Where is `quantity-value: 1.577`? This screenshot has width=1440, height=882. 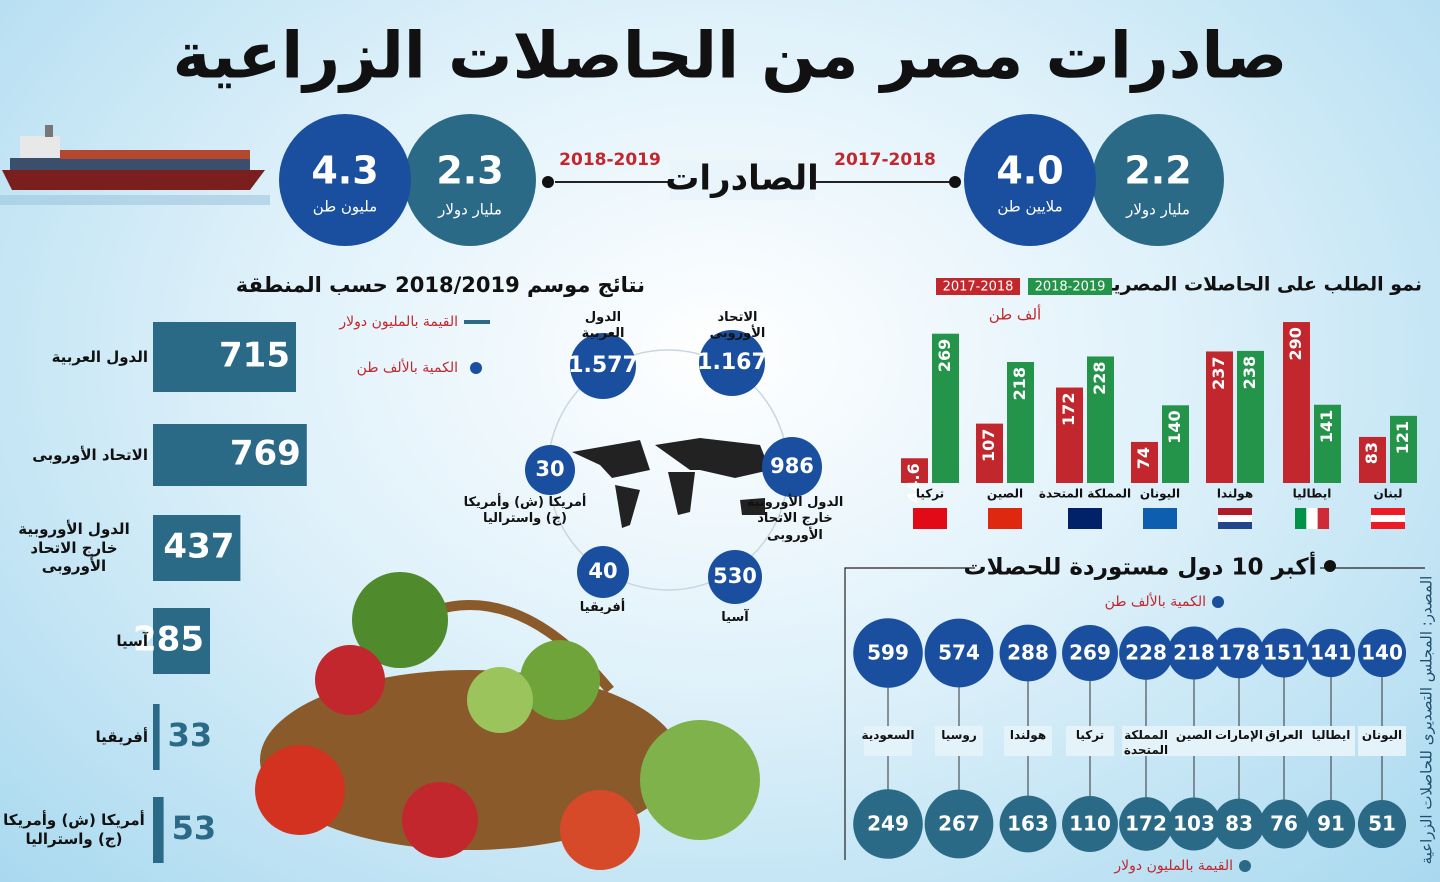 quantity-value: 1.577 is located at coordinates (603, 365).